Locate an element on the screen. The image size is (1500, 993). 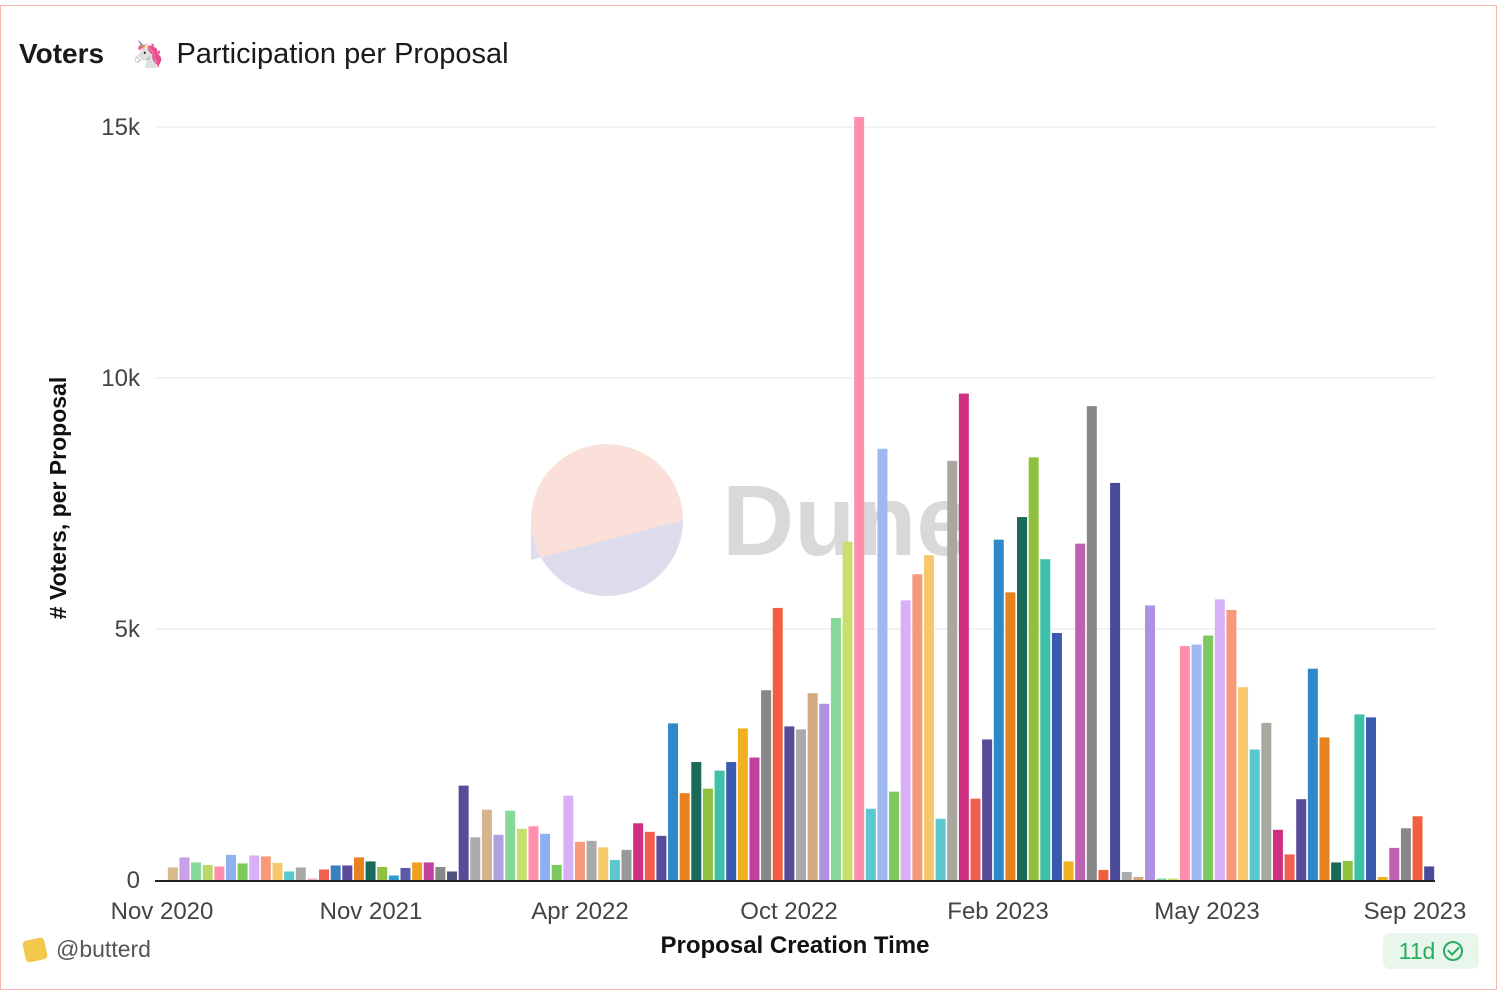
author-name: @butterd is located at coordinates (103, 949).